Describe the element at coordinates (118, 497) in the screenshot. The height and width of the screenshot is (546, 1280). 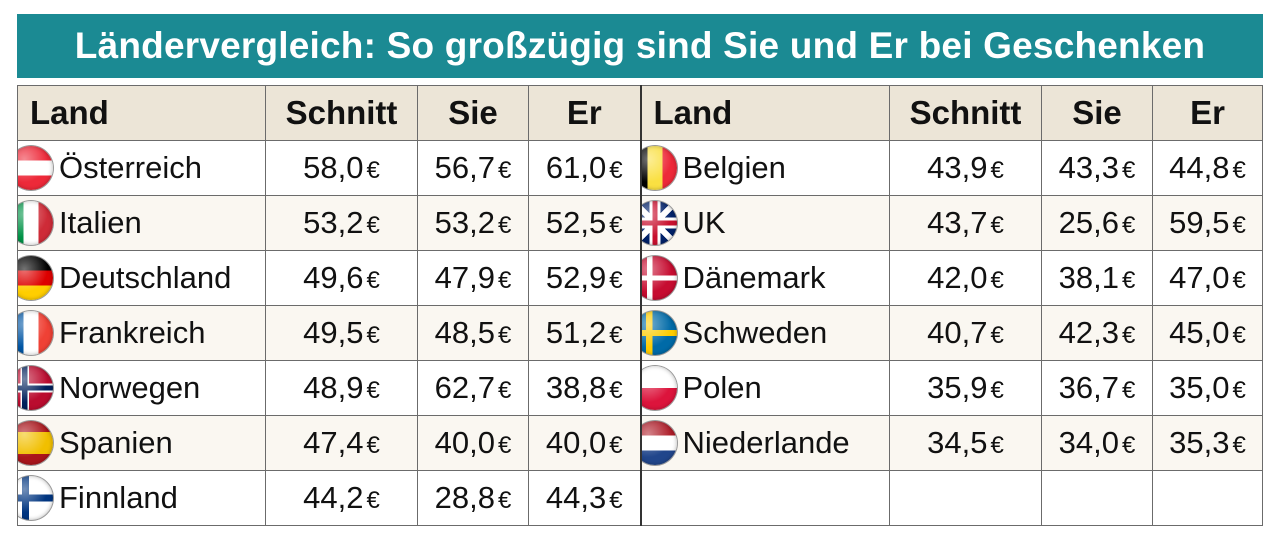
I see `country-name: Finnland` at that location.